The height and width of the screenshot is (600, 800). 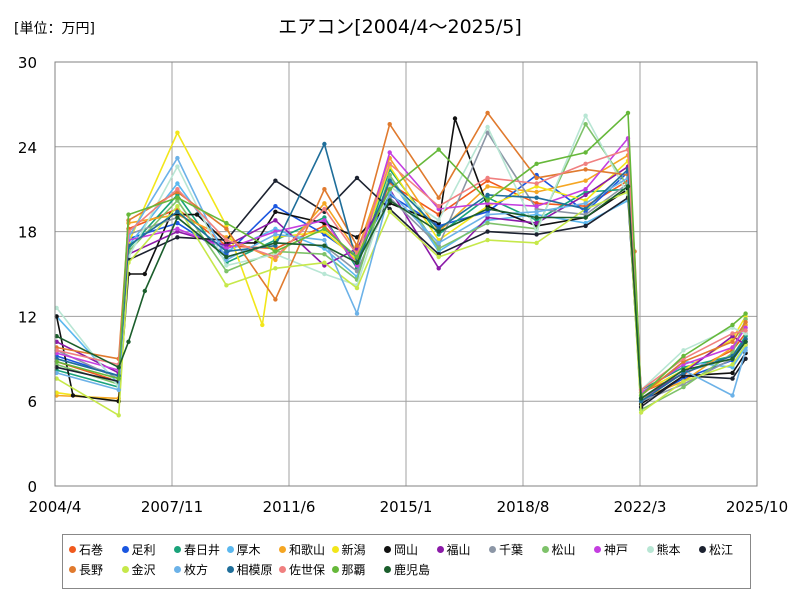 What do you see at coordinates (558, 549) in the screenshot?
I see `legend-item: 松山` at bounding box center [558, 549].